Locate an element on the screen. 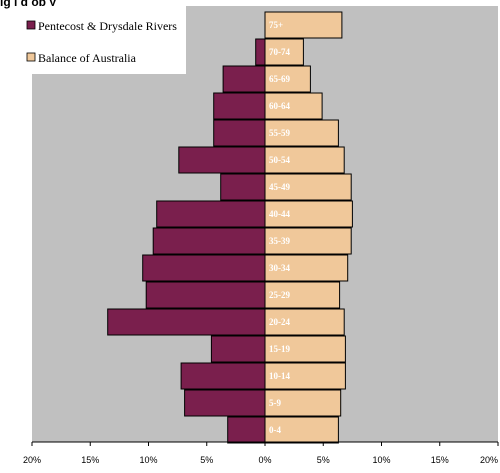 The width and height of the screenshot is (500, 473). age-label-65-69: 65-69 is located at coordinates (279, 79).